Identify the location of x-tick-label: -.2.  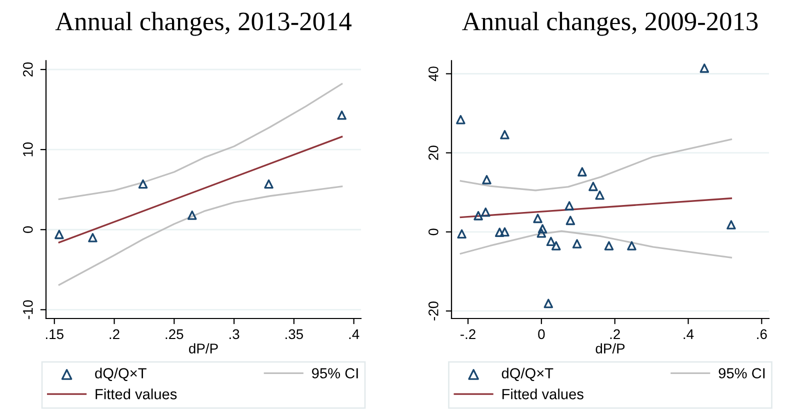
(468, 334).